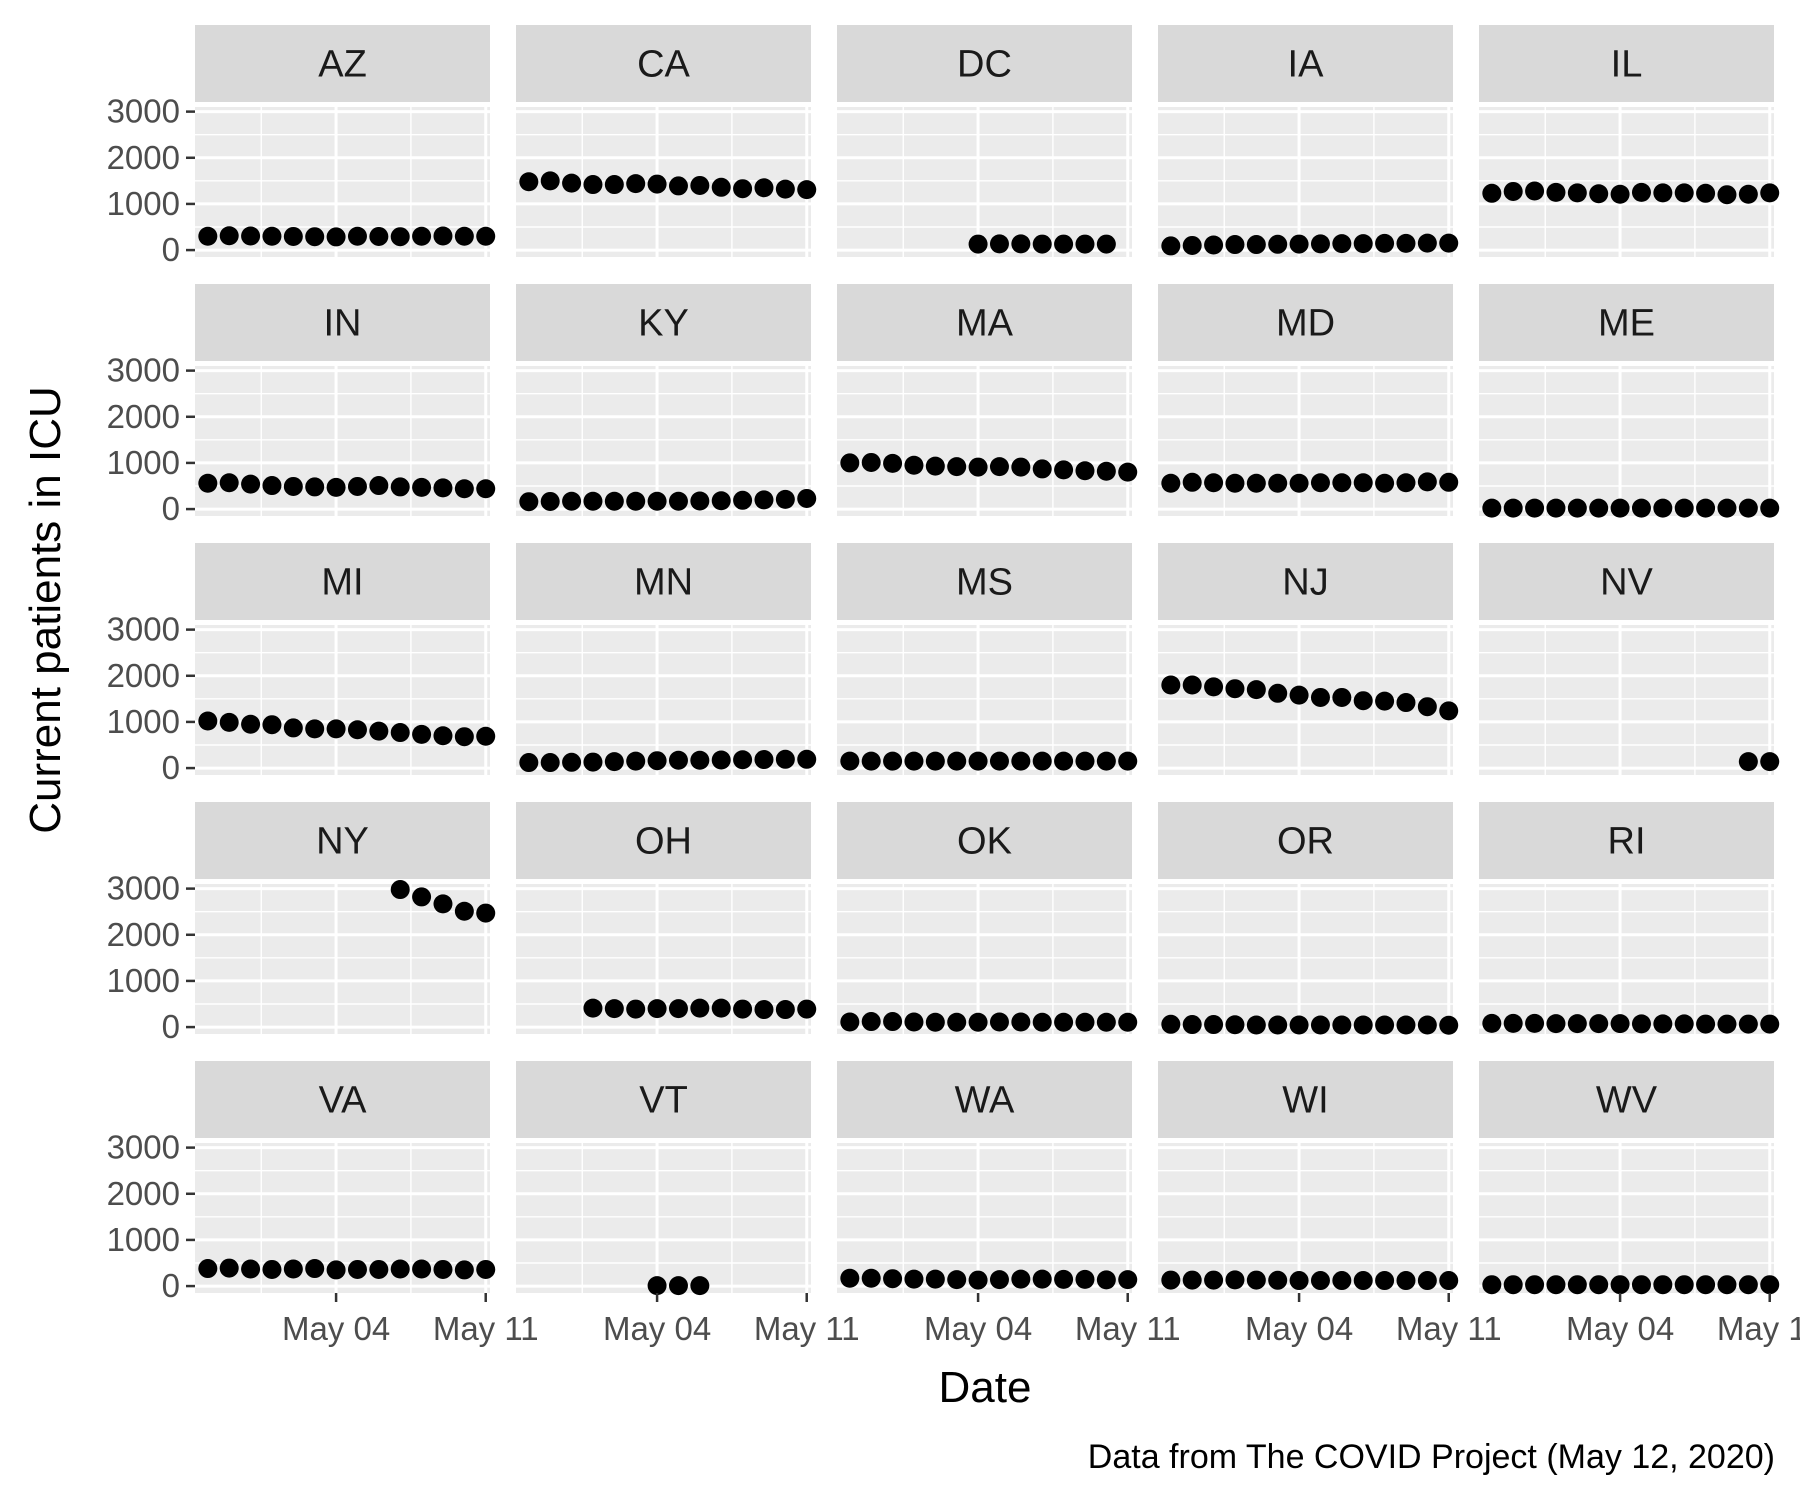 Image resolution: width=1800 pixels, height=1500 pixels. What do you see at coordinates (1308, 918) in the screenshot?
I see `facet-or: OR` at bounding box center [1308, 918].